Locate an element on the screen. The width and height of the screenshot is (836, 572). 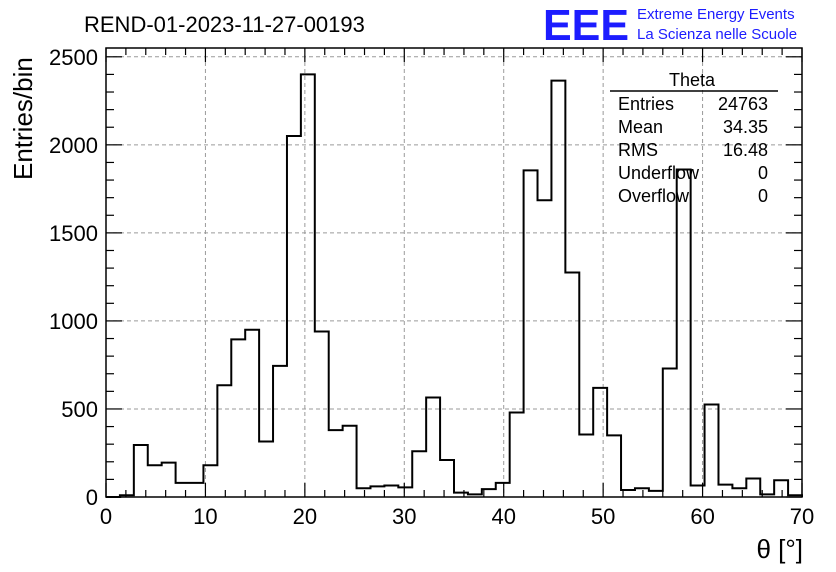
x-tick-label: 50 is located at coordinates (603, 516).